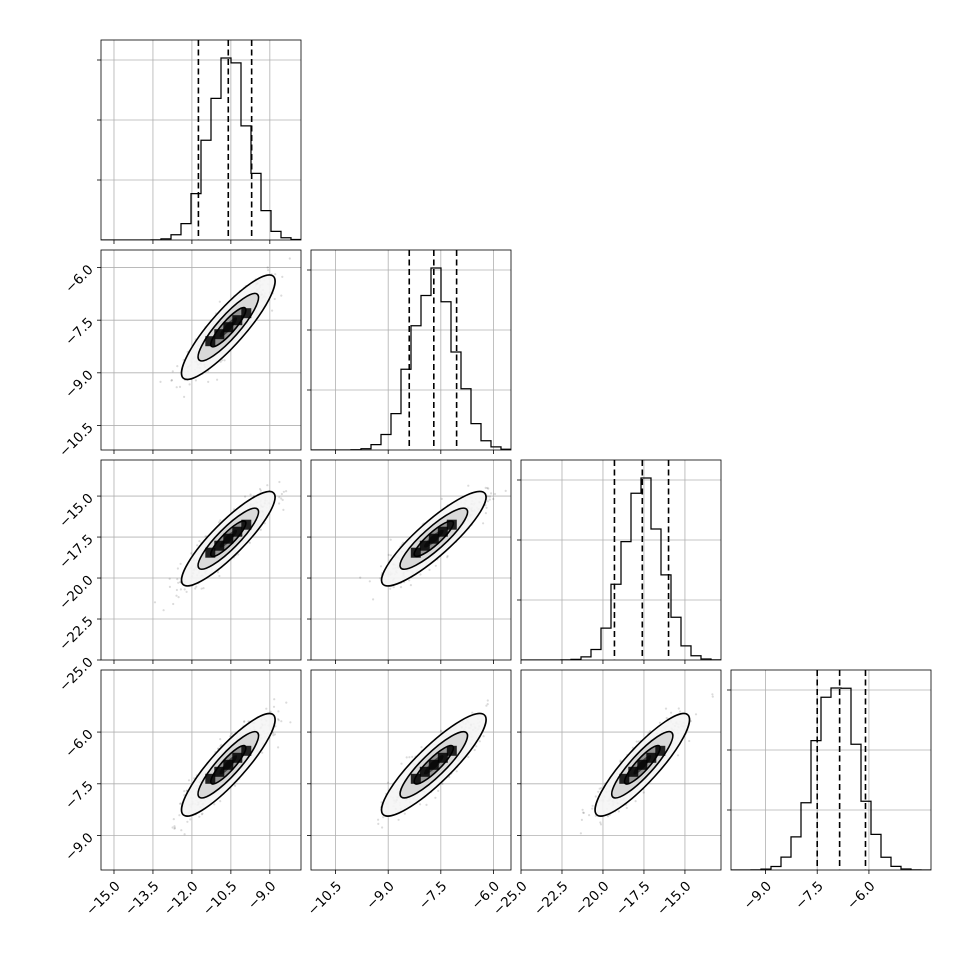  Describe the element at coordinates (861, 895) in the screenshot. I see `x-tick-label: −6.0` at that location.